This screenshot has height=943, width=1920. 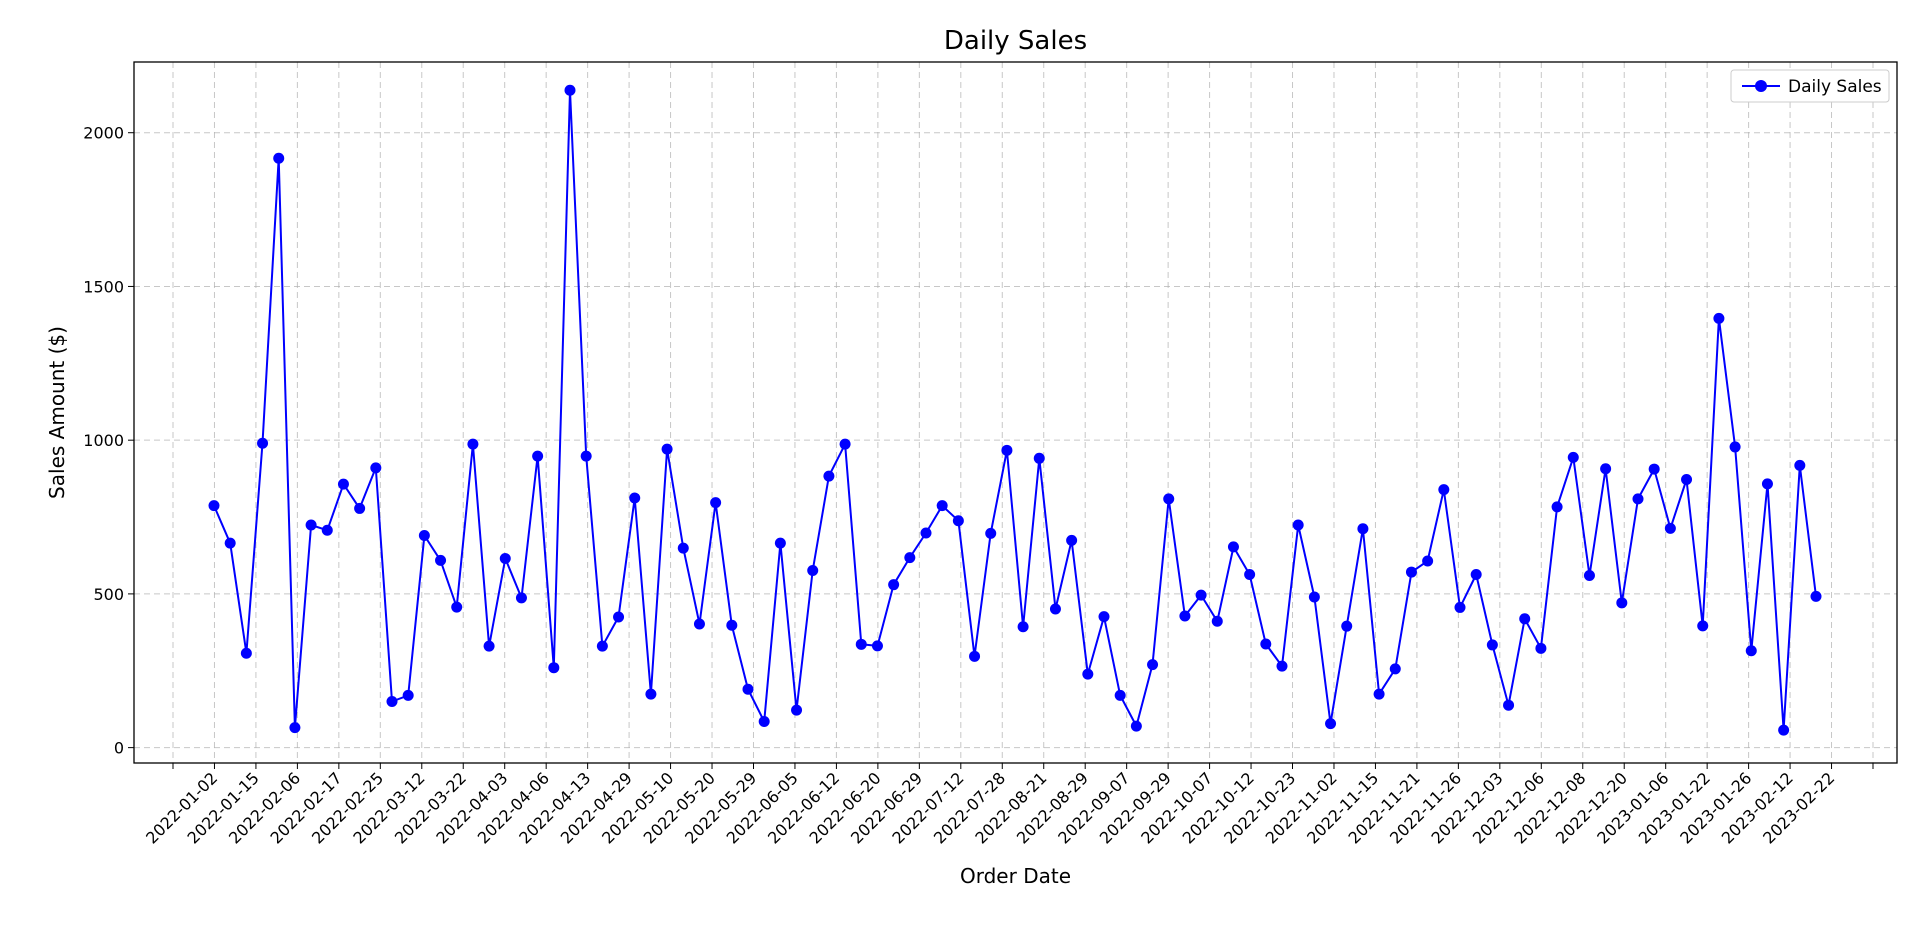 I want to click on legend-label: Daily Sales, so click(x=1835, y=87).